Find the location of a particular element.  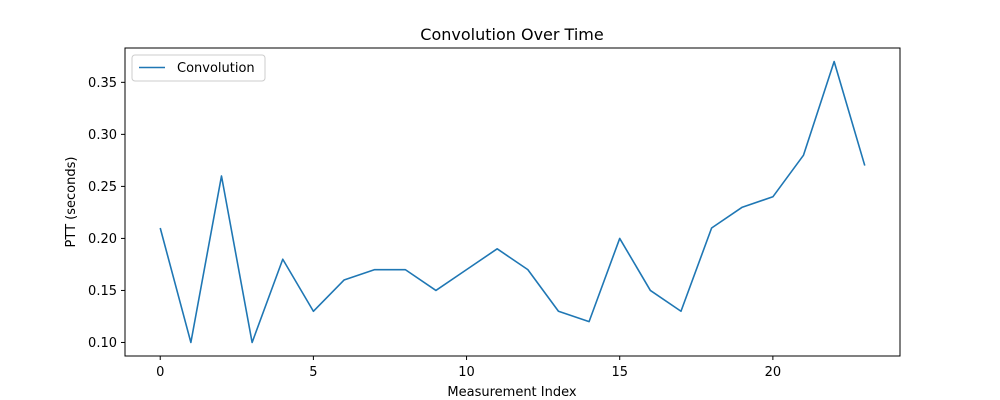

y-tick-label: 0.35 is located at coordinates (102, 83).